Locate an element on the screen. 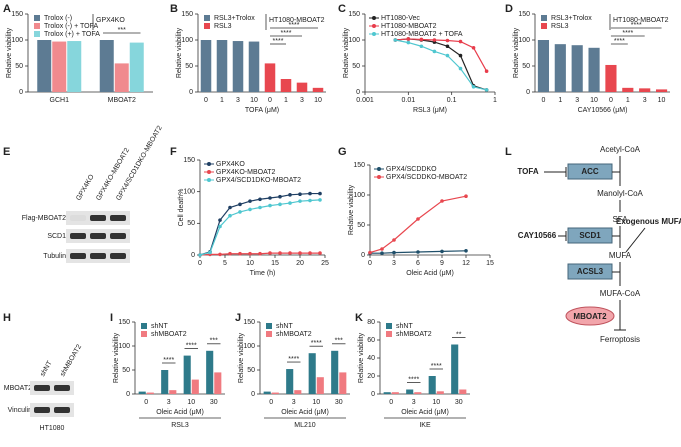  row-label: Vinculin is located at coordinates (20, 410).